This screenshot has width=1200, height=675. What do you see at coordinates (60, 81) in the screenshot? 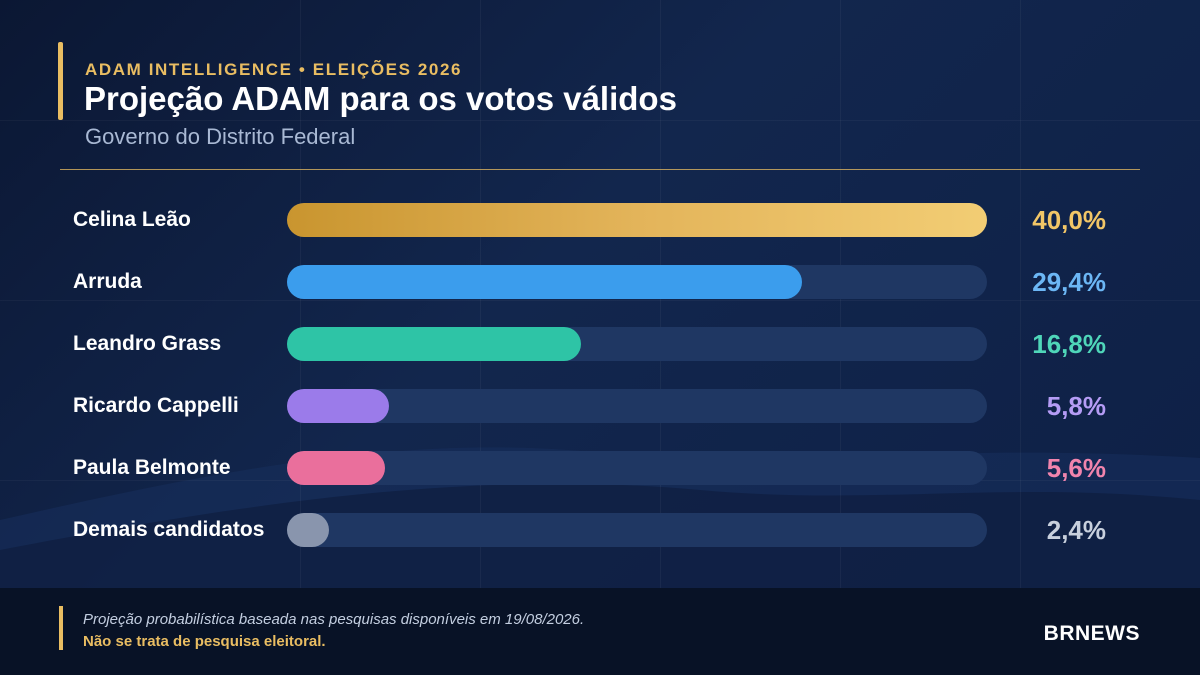
I see `header-accent-bar` at bounding box center [60, 81].